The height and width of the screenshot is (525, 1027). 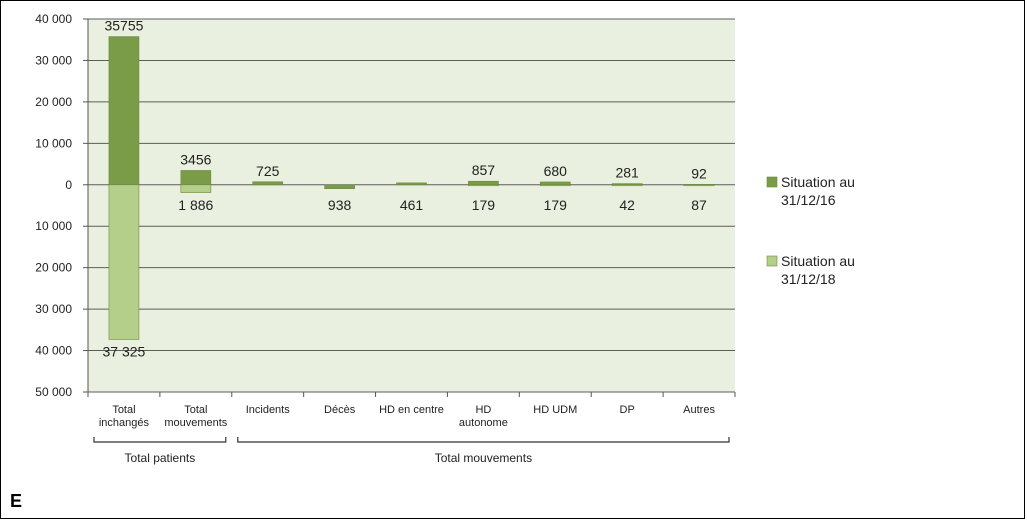 What do you see at coordinates (699, 173) in the screenshot?
I see `data-label-series-1: 92` at bounding box center [699, 173].